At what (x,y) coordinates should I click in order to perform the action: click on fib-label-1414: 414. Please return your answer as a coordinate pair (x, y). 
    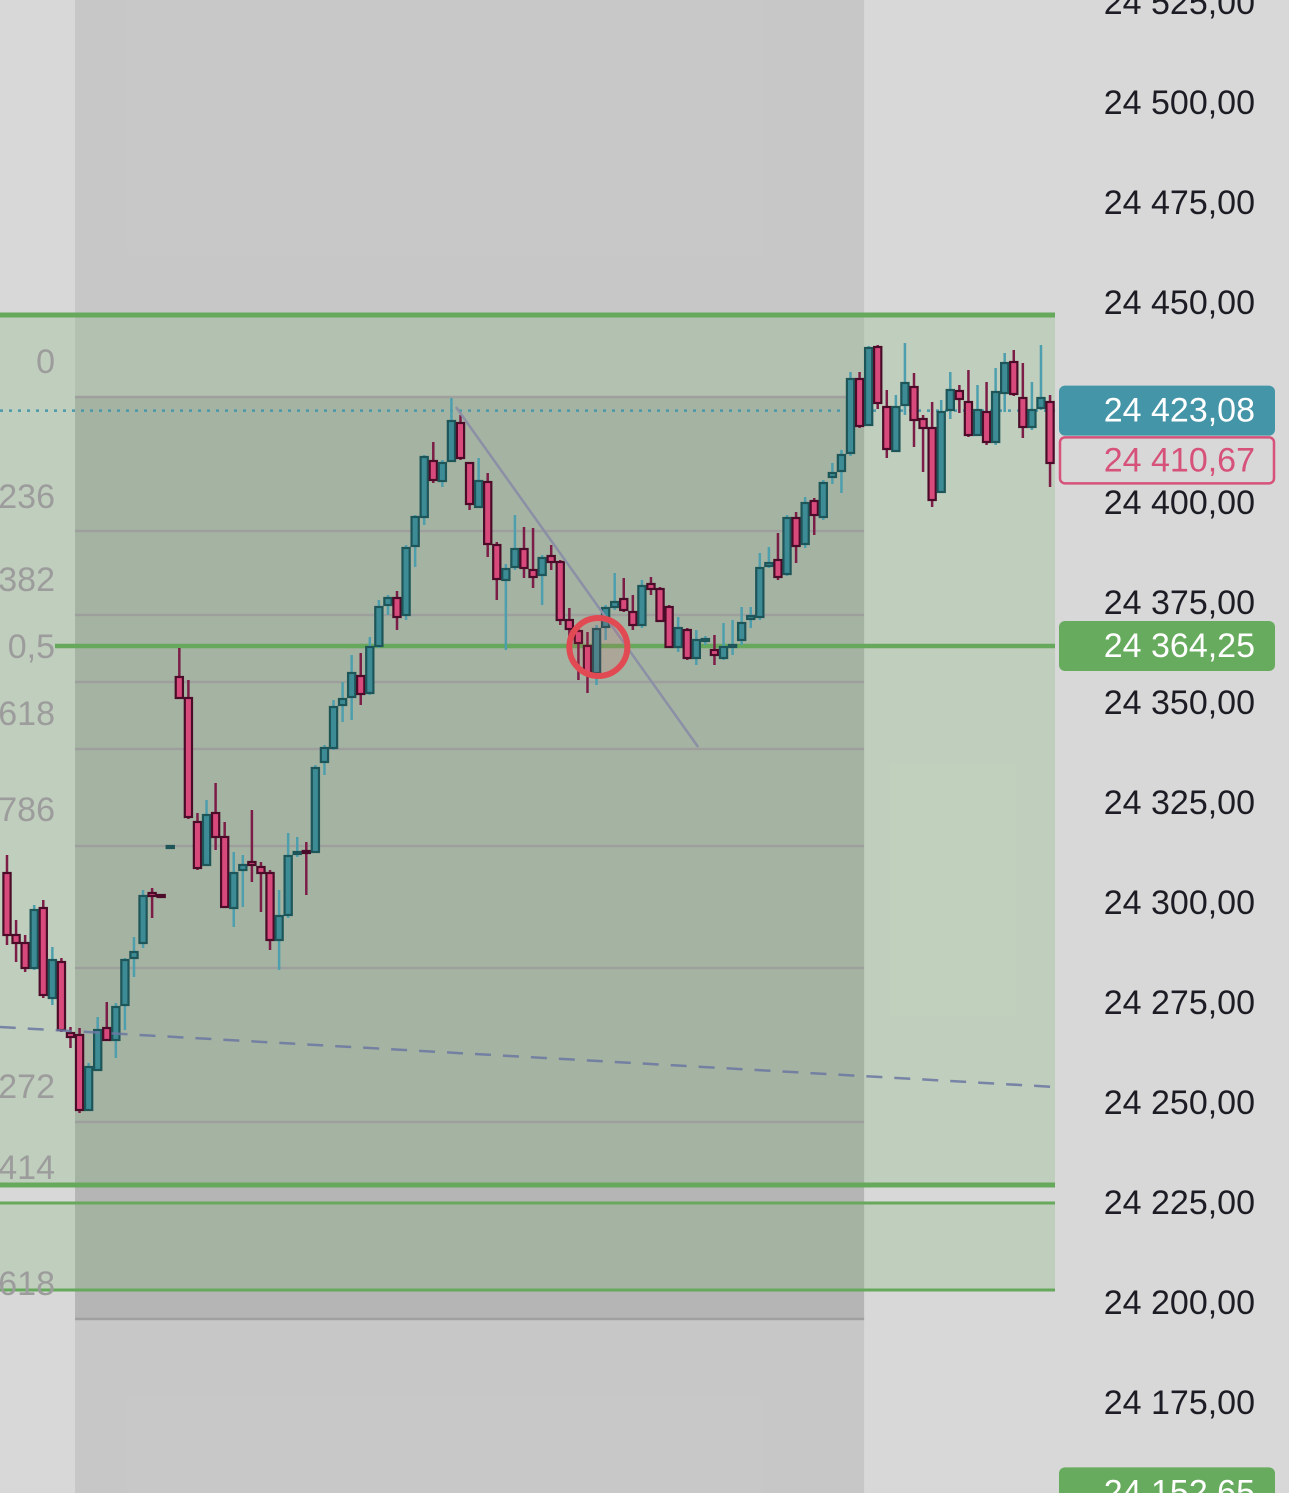
    Looking at the image, I should click on (27, 1168).